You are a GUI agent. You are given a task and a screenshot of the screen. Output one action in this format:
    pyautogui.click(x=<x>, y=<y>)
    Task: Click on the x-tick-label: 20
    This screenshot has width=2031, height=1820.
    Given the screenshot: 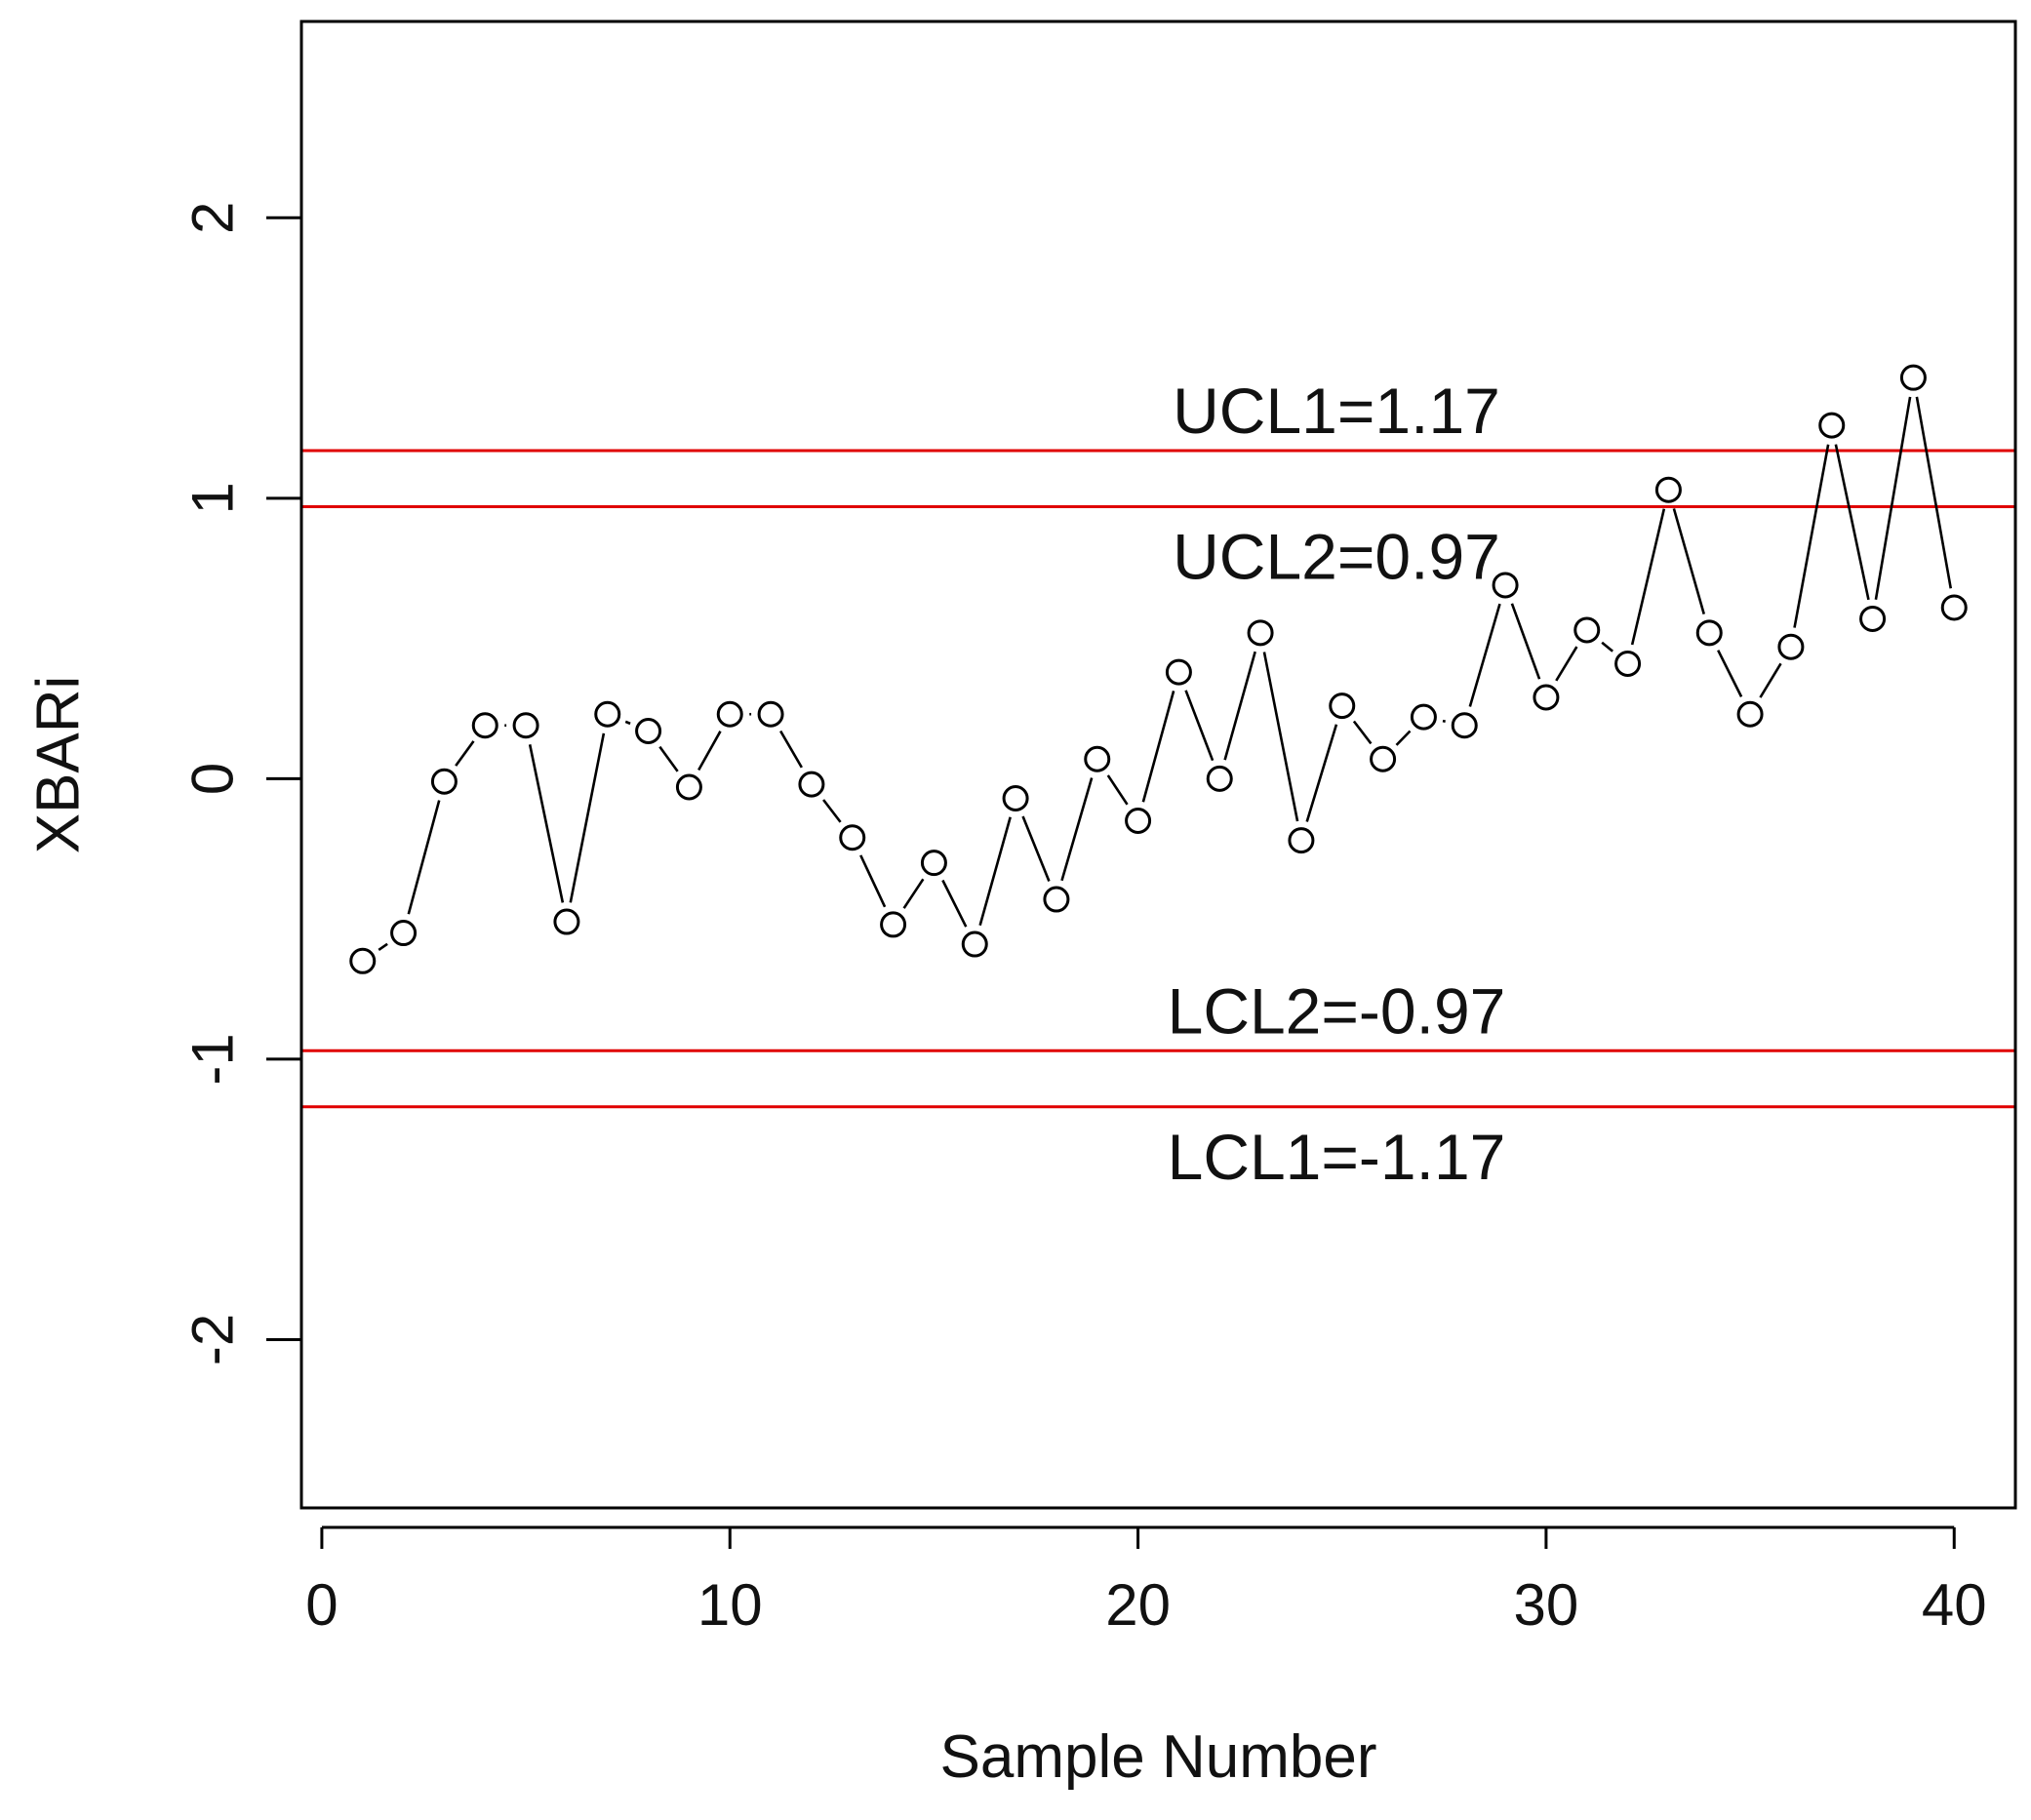 What is the action you would take?
    pyautogui.click(x=1138, y=1605)
    